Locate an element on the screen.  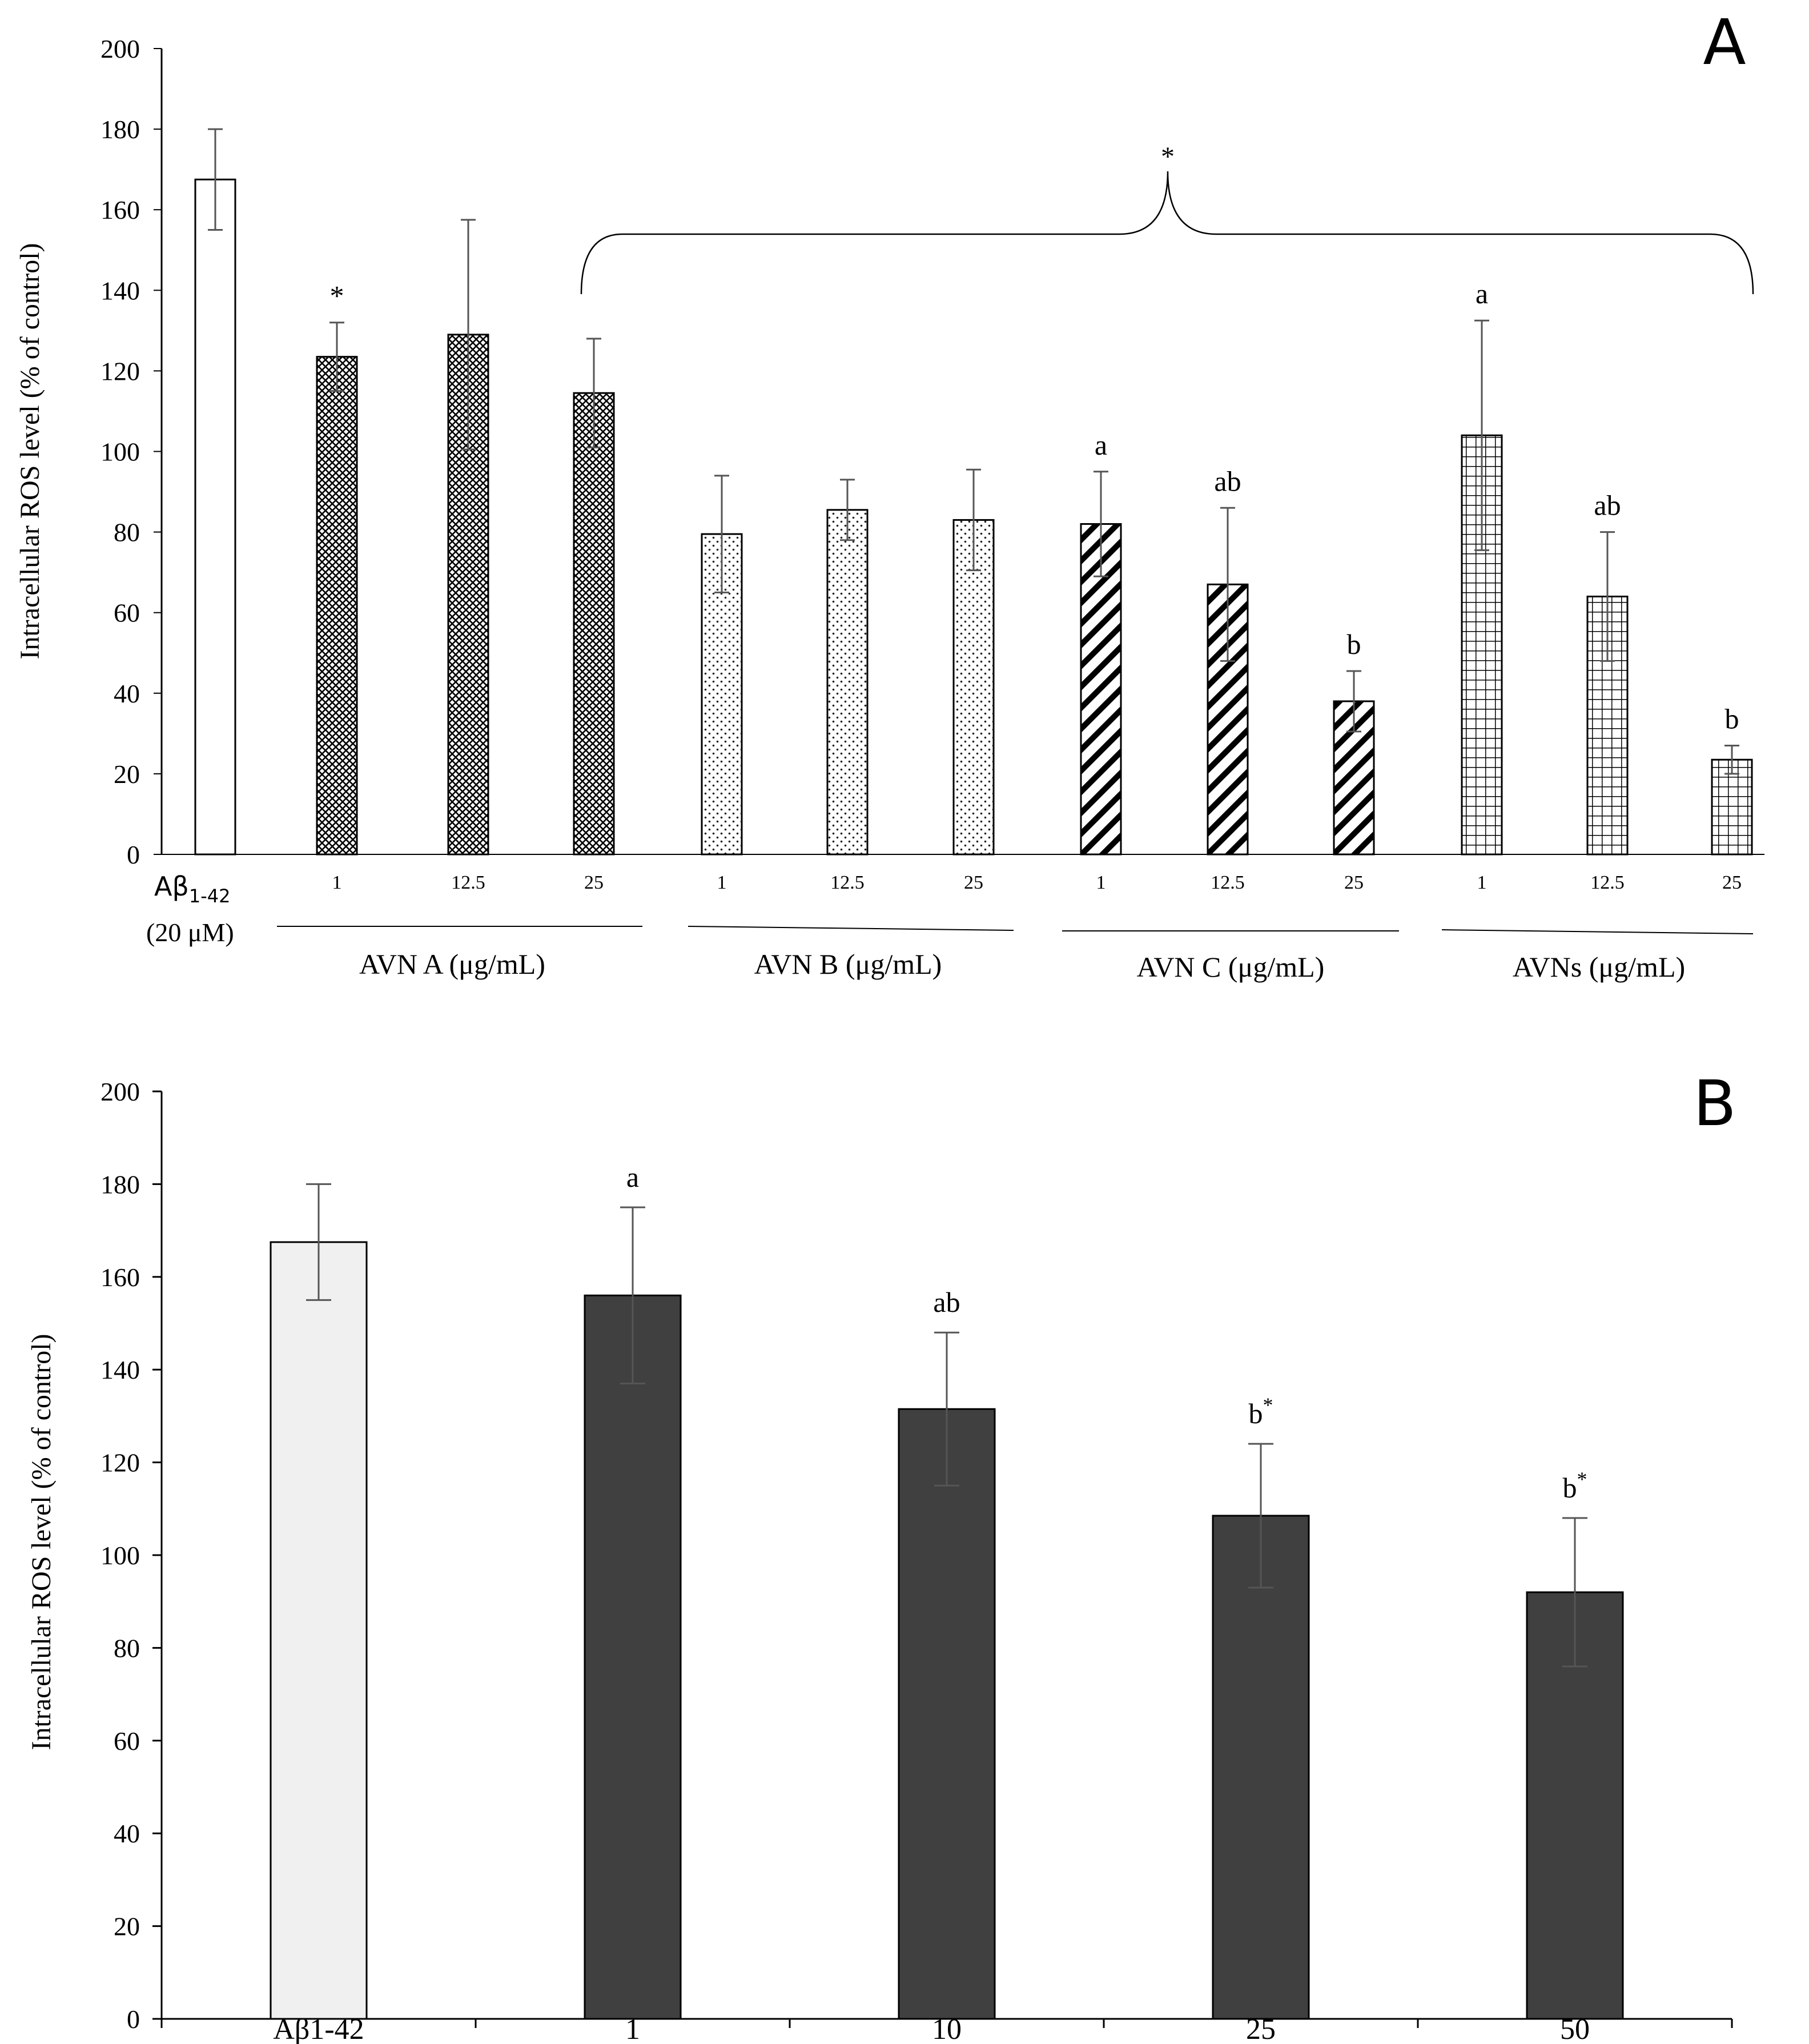
significance-letter: ab is located at coordinates (946, 1302).